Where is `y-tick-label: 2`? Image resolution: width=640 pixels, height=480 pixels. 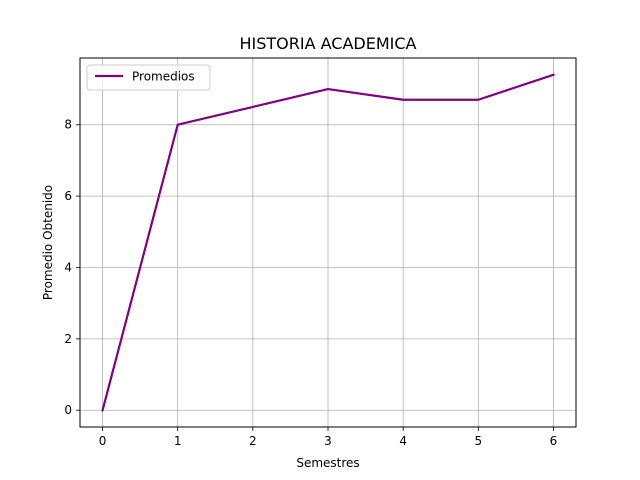 y-tick-label: 2 is located at coordinates (68, 339).